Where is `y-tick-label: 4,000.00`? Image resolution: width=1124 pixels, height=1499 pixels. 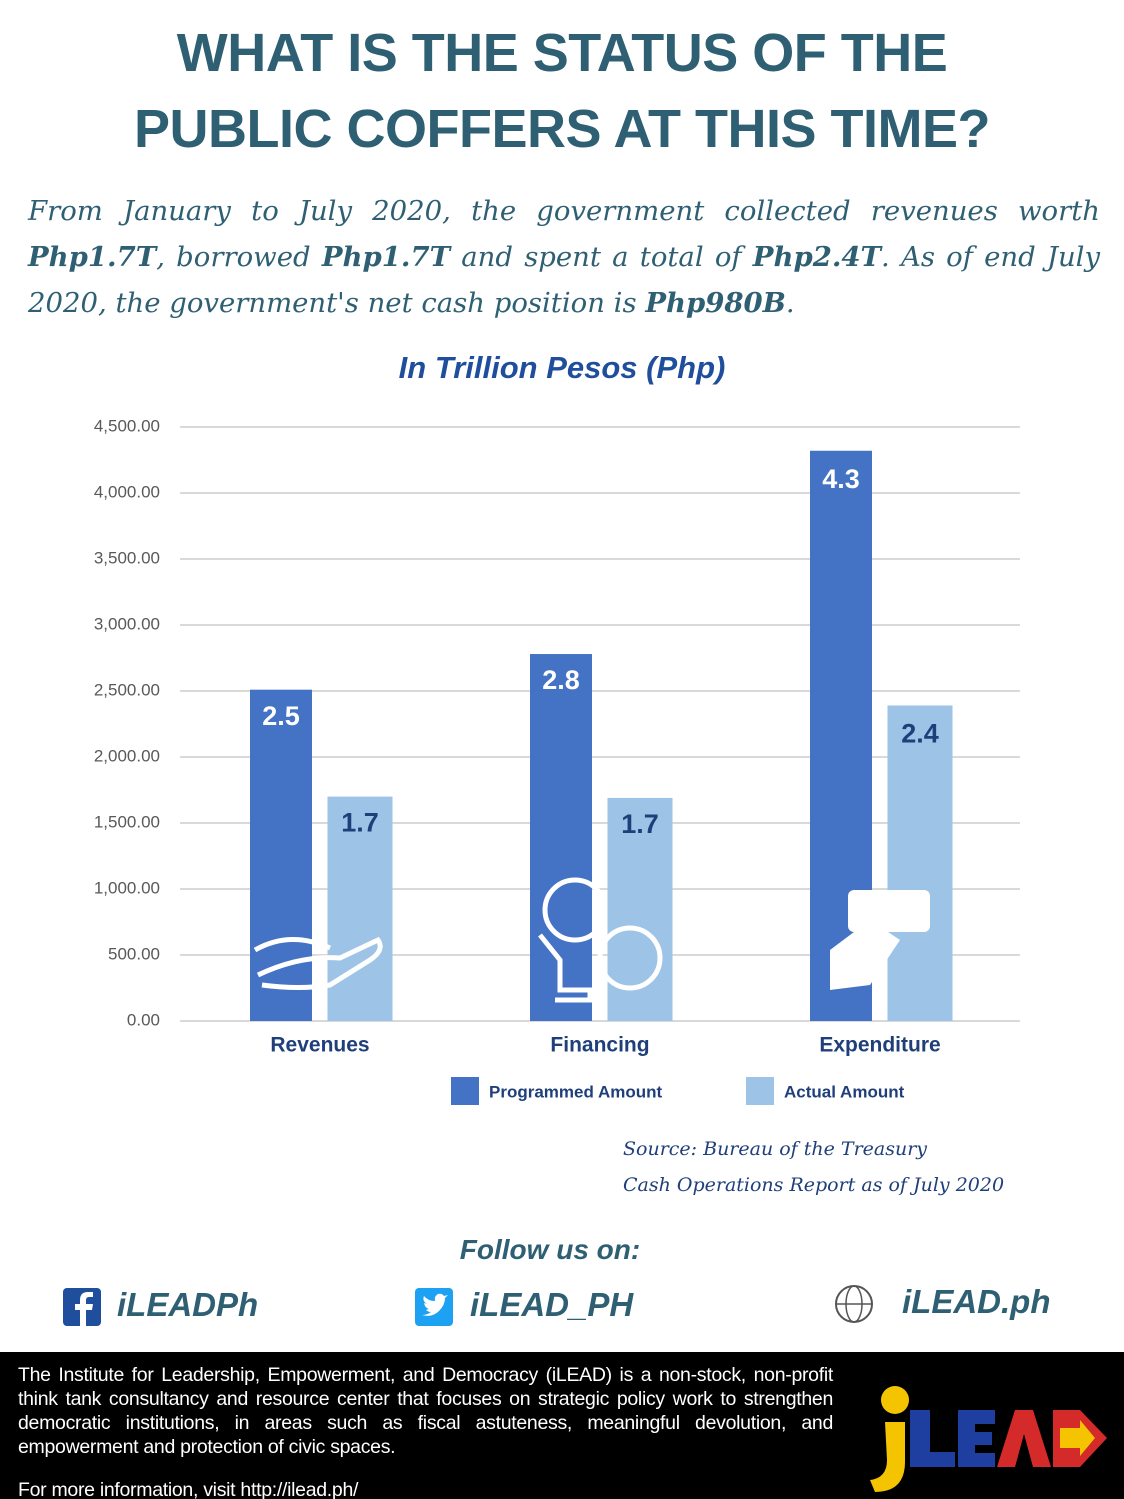 y-tick-label: 4,000.00 is located at coordinates (127, 491).